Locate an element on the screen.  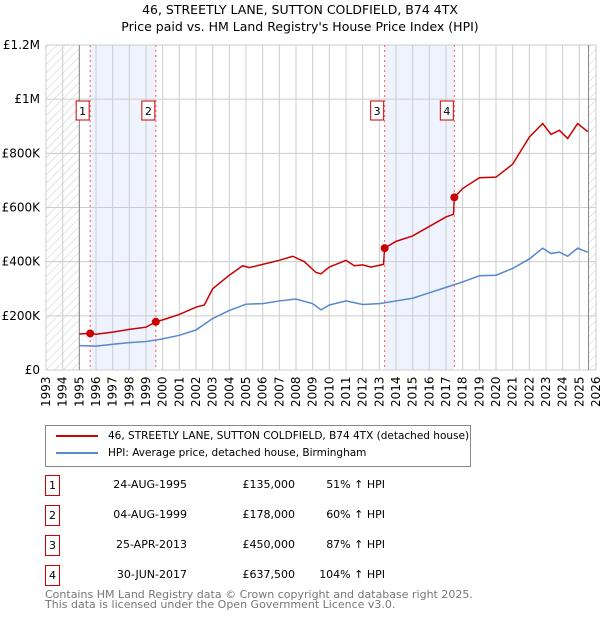
y-tick-label: £600K is located at coordinates (22, 208).